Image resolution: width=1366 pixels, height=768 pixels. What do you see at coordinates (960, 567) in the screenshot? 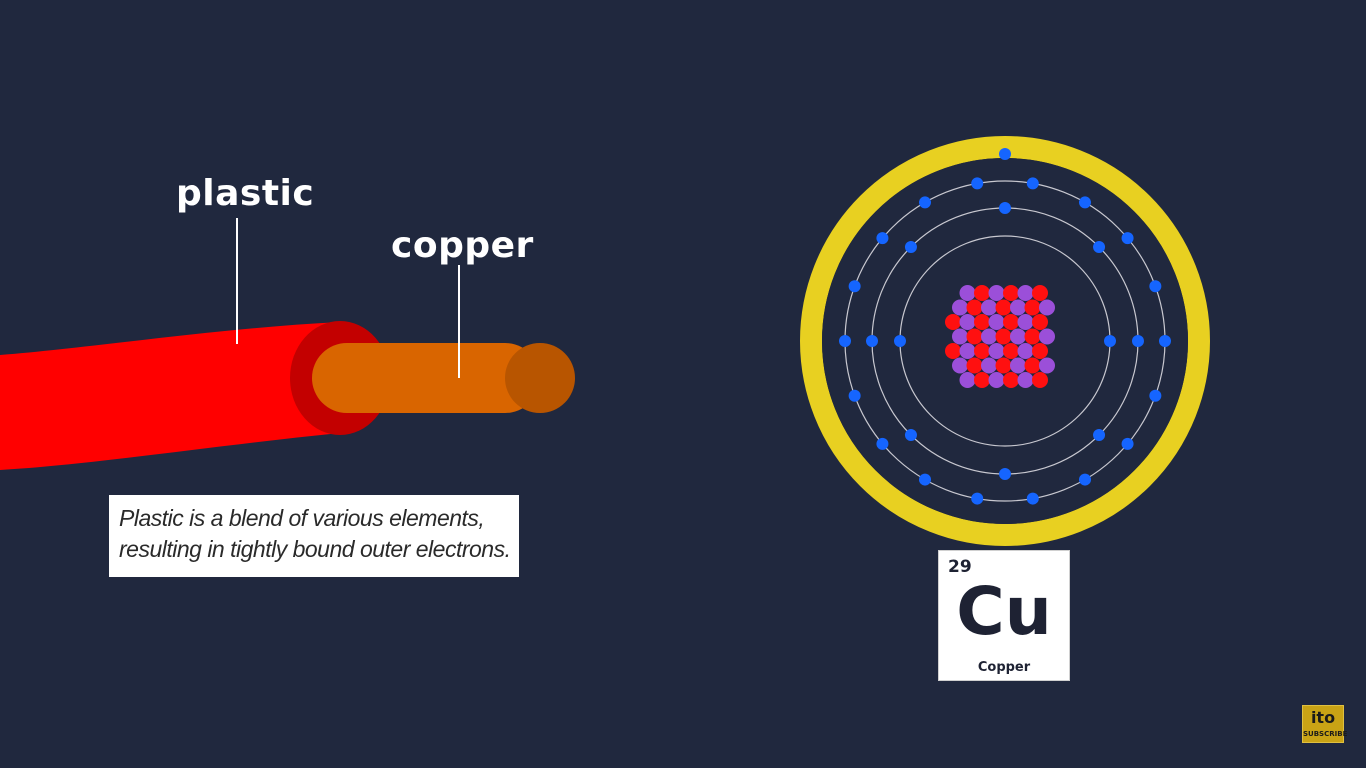
I see `atomic-number: 29` at bounding box center [960, 567].